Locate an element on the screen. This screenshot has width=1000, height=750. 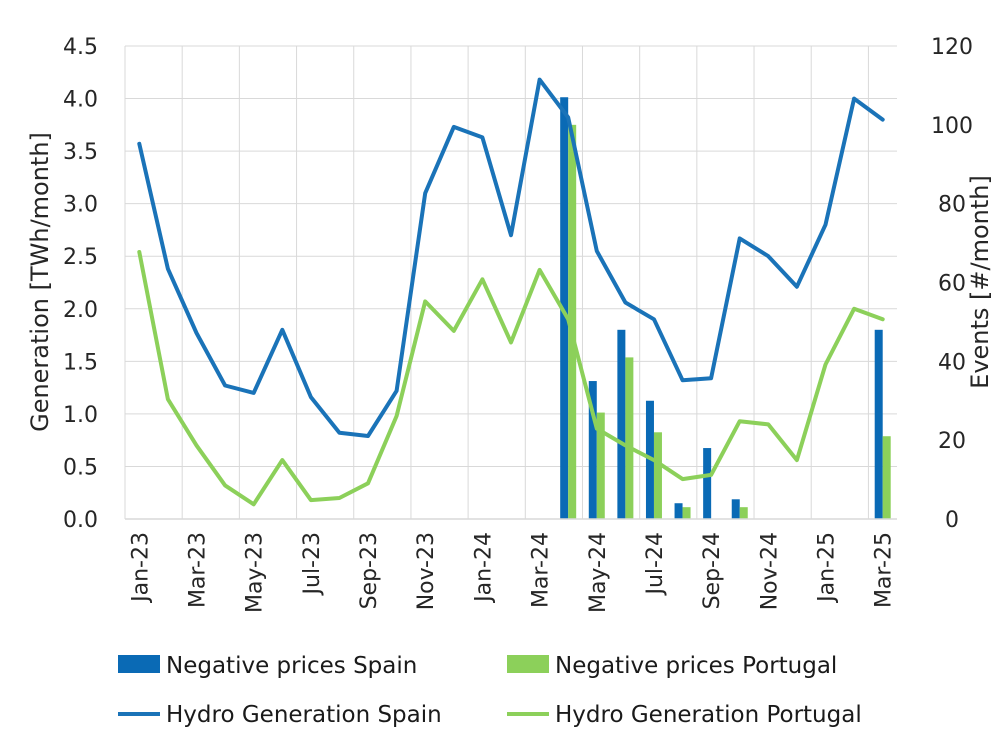
x-tick-label: Mar-25 is located at coordinates (884, 570).